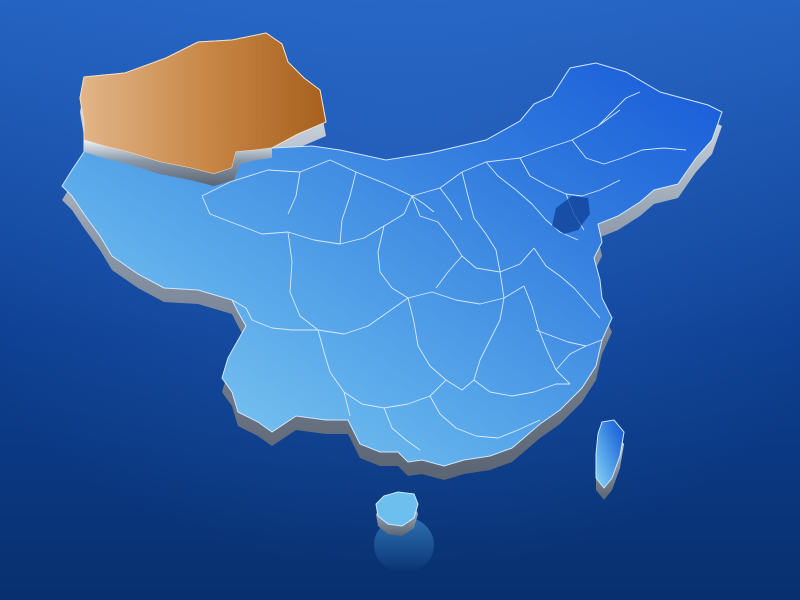 This screenshot has width=800, height=600. What do you see at coordinates (178, 163) in the screenshot?
I see `highlighted-region-side` at bounding box center [178, 163].